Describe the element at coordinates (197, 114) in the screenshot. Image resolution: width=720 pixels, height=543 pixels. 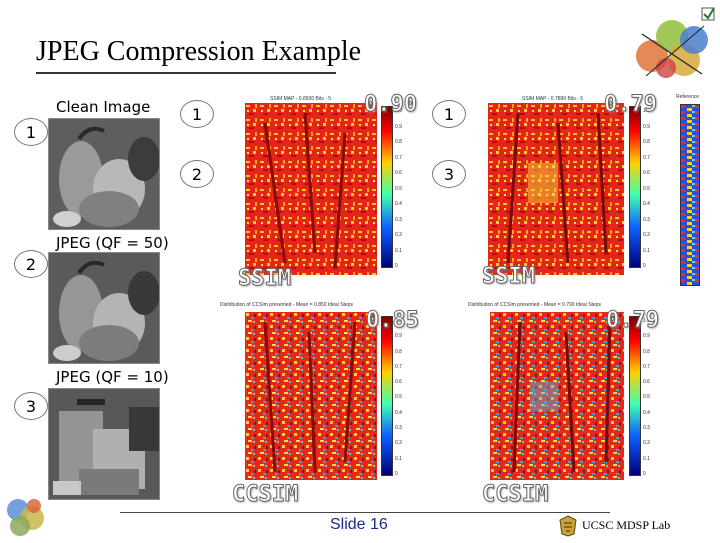
I see `ssim-box-1: 1` at that location.